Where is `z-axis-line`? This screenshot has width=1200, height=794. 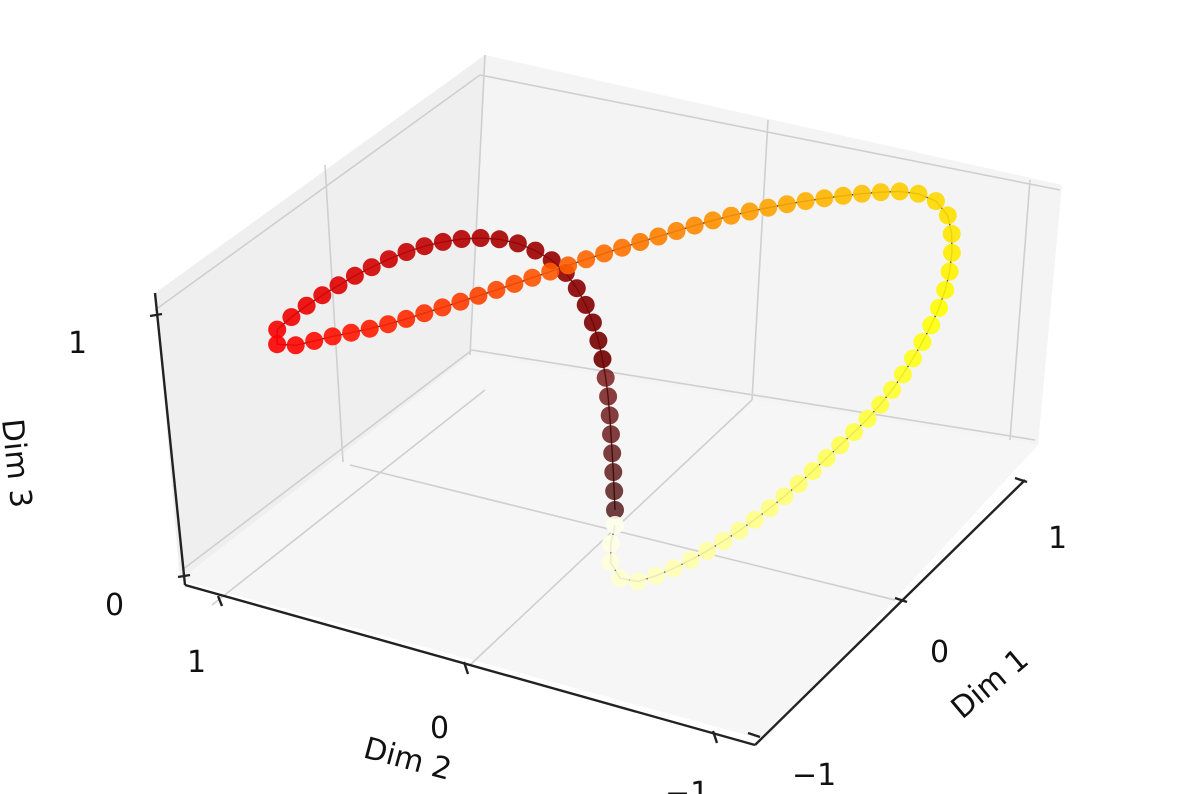 z-axis-line is located at coordinates (170, 439).